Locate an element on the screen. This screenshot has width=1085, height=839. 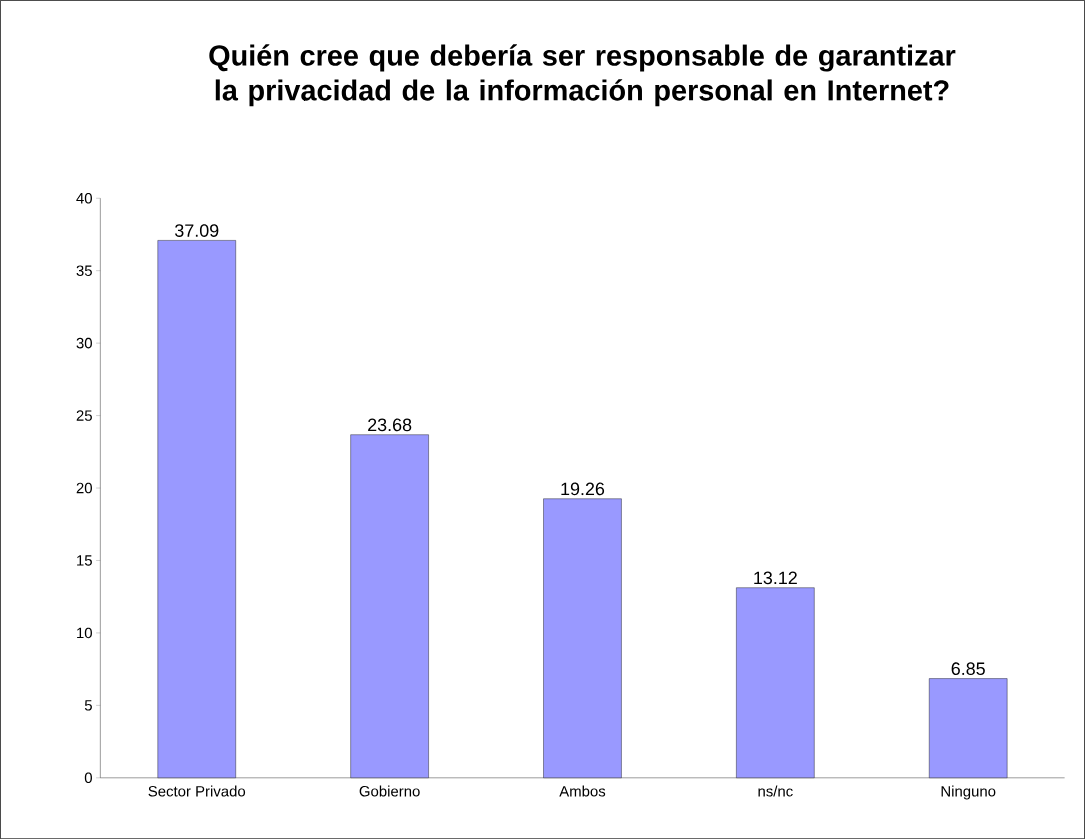
y-tick-label: 25 is located at coordinates (84, 415).